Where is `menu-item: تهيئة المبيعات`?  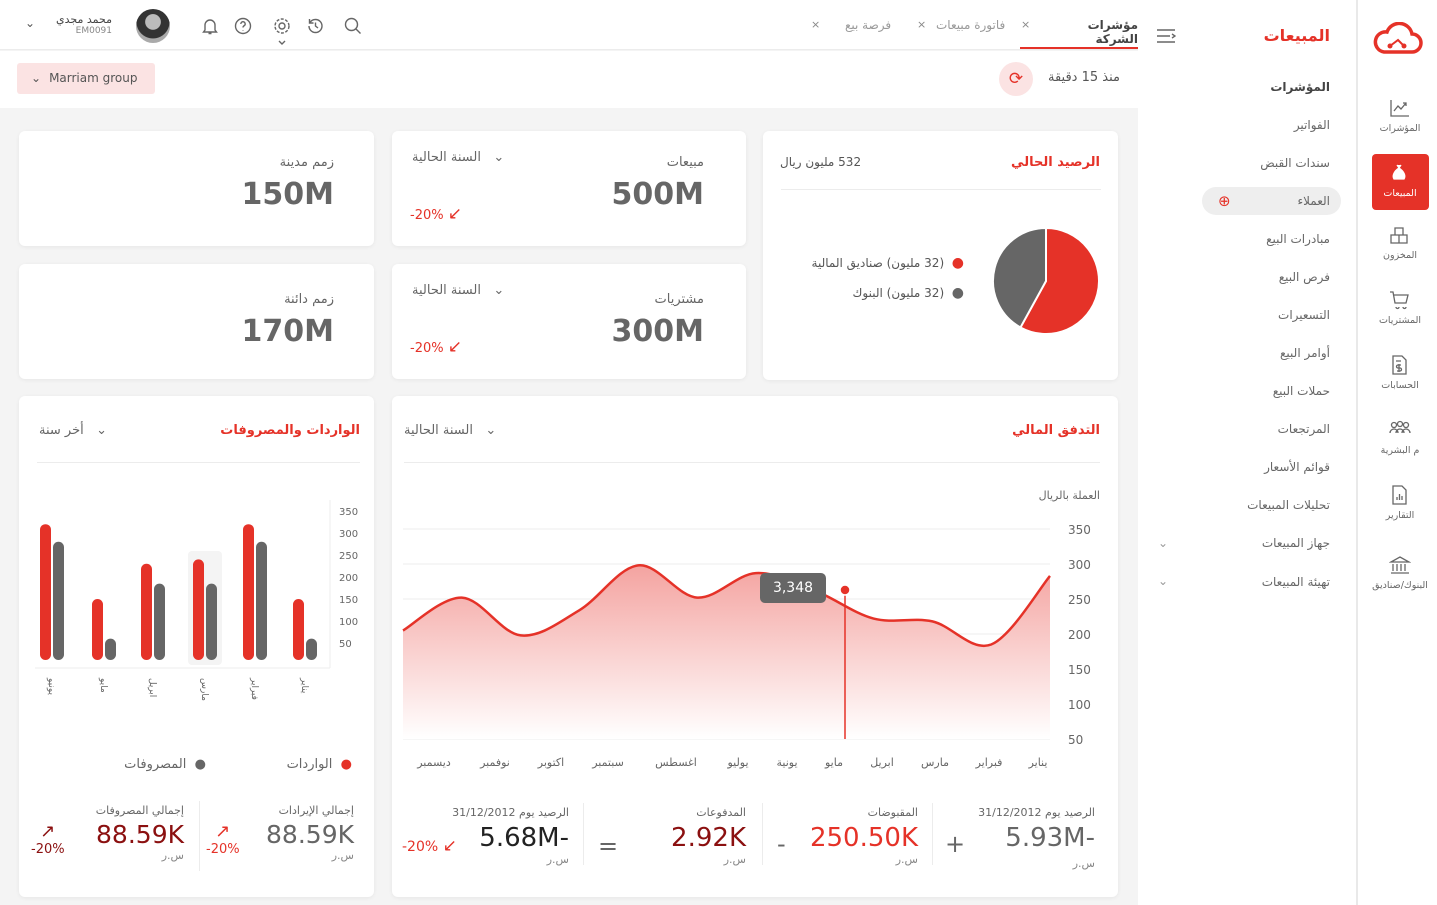 menu-item: تهيئة المبيعات is located at coordinates (1295, 582).